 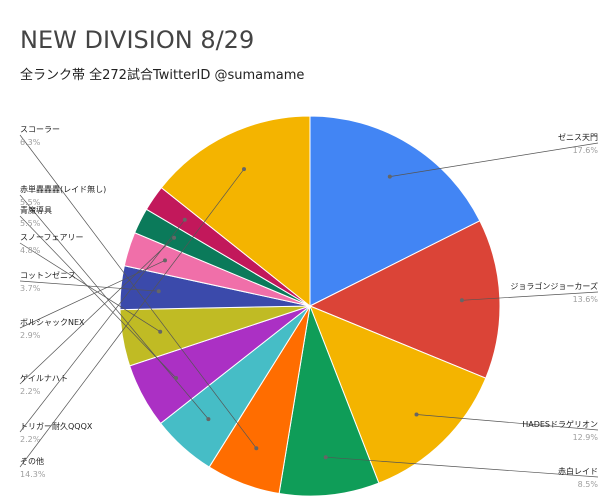 I want to click on label-7: スノーフェアリー 4.8%, so click(x=91, y=283).